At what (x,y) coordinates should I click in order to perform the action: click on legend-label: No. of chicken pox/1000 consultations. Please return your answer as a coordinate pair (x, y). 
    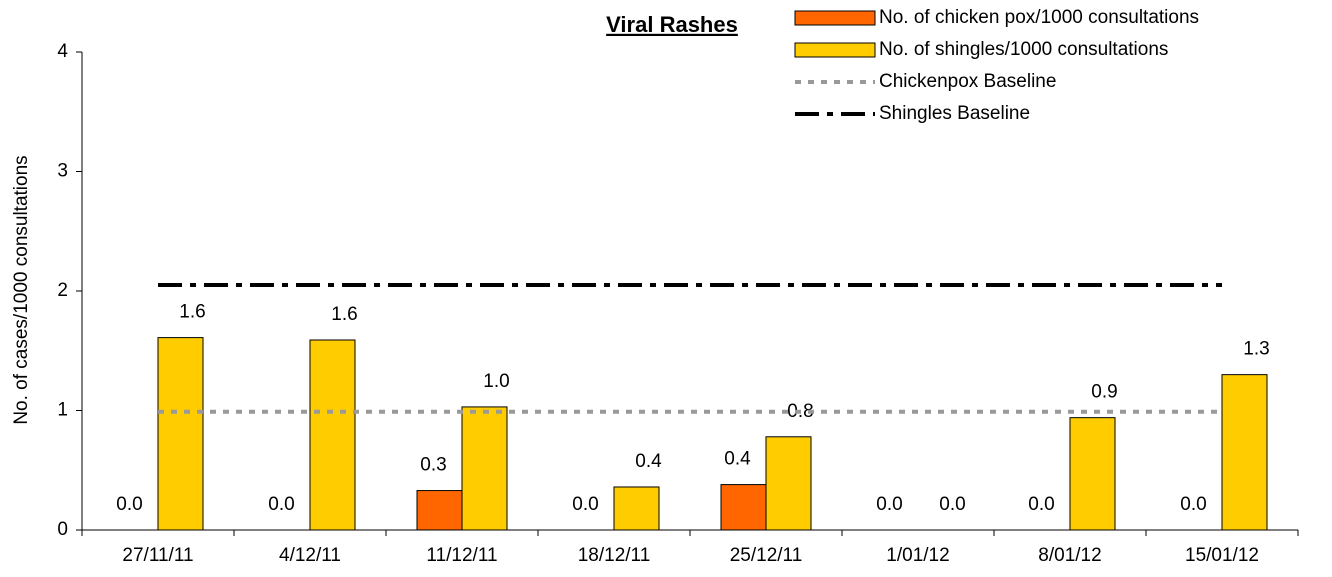
    Looking at the image, I should click on (1039, 17).